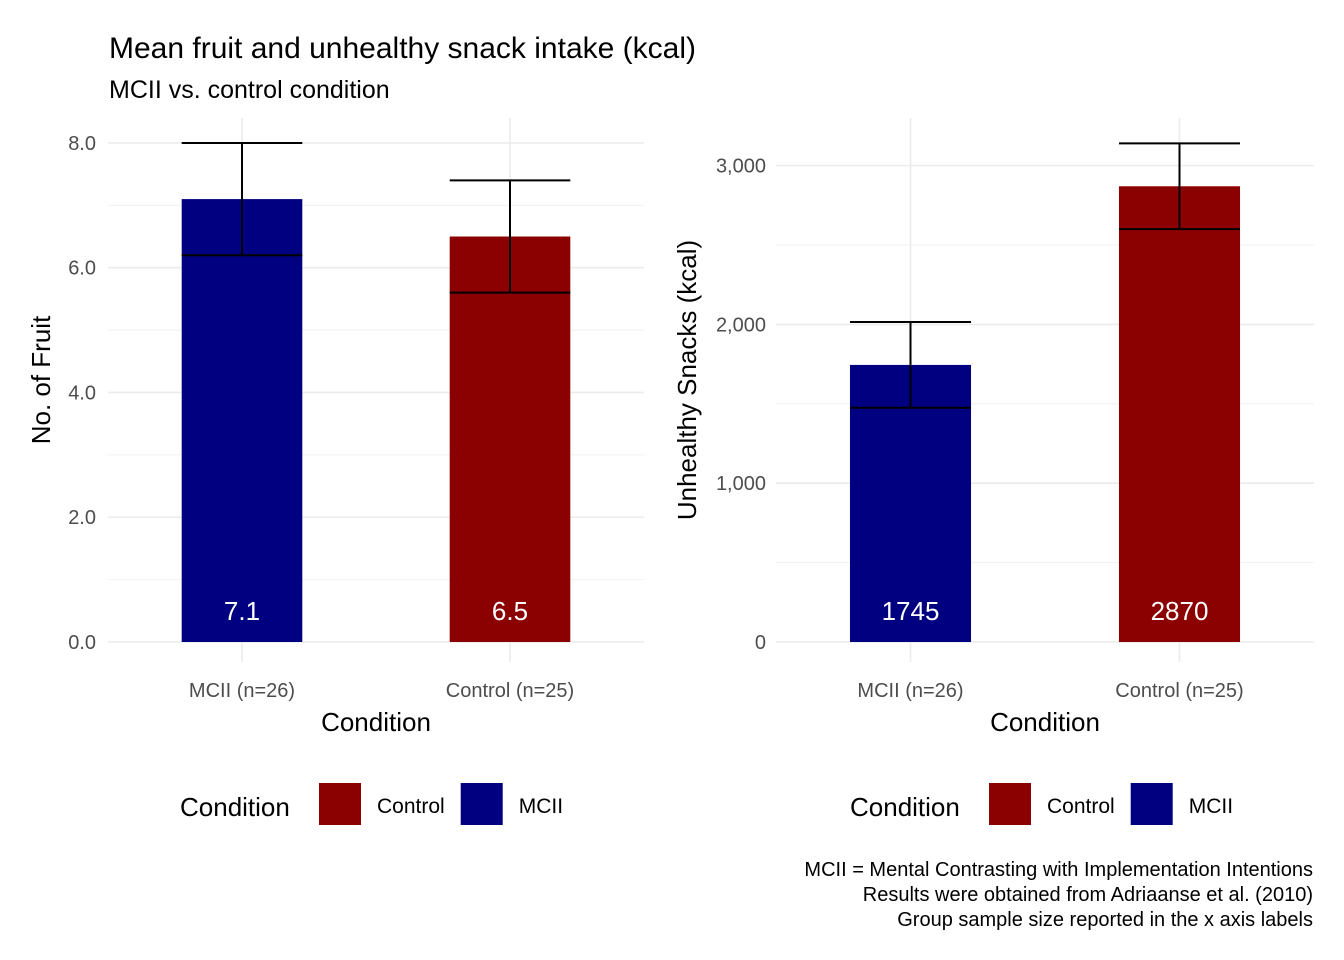 The width and height of the screenshot is (1344, 960). What do you see at coordinates (910, 691) in the screenshot?
I see `snacks-xtick-label: MCII (n=26)` at bounding box center [910, 691].